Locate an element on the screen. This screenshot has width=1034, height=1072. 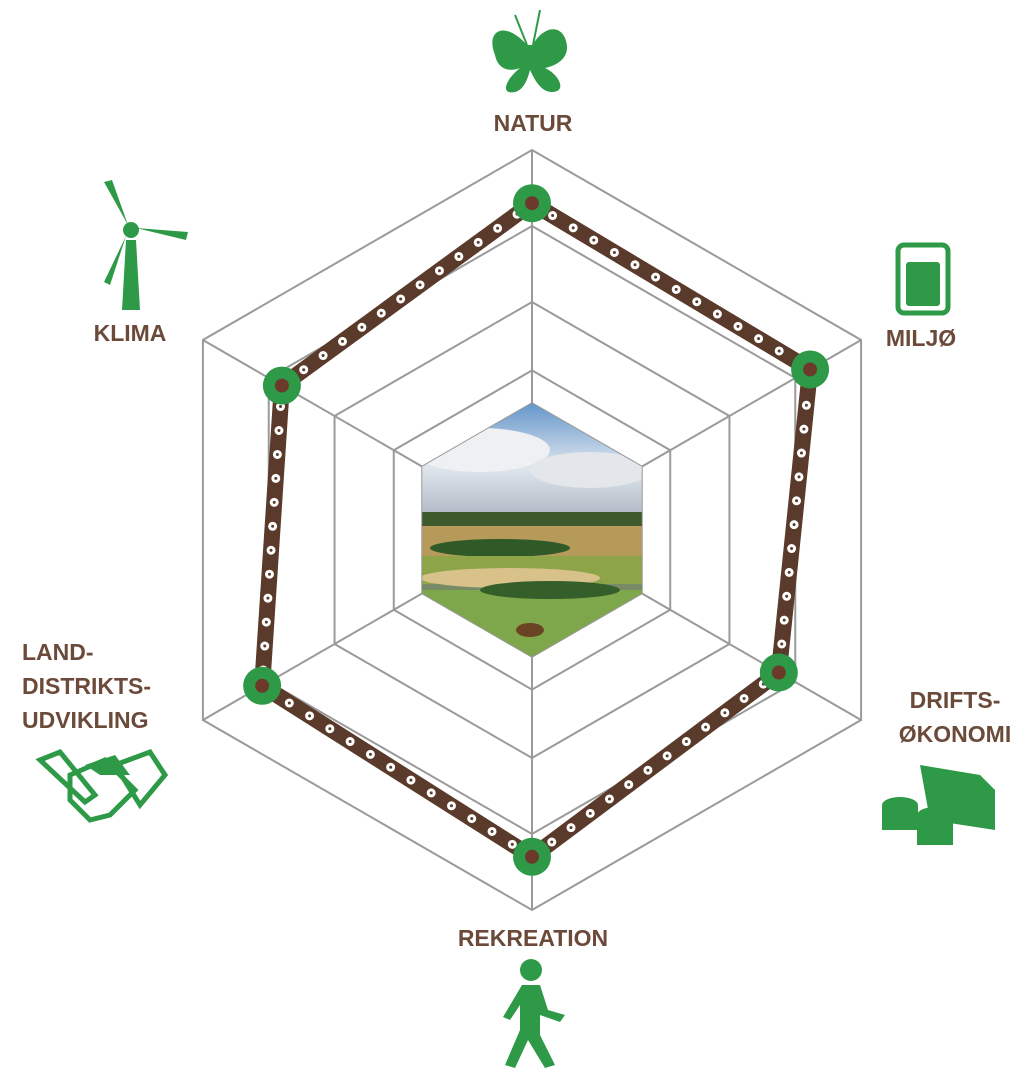
handshake-icon is located at coordinates (102, 785).